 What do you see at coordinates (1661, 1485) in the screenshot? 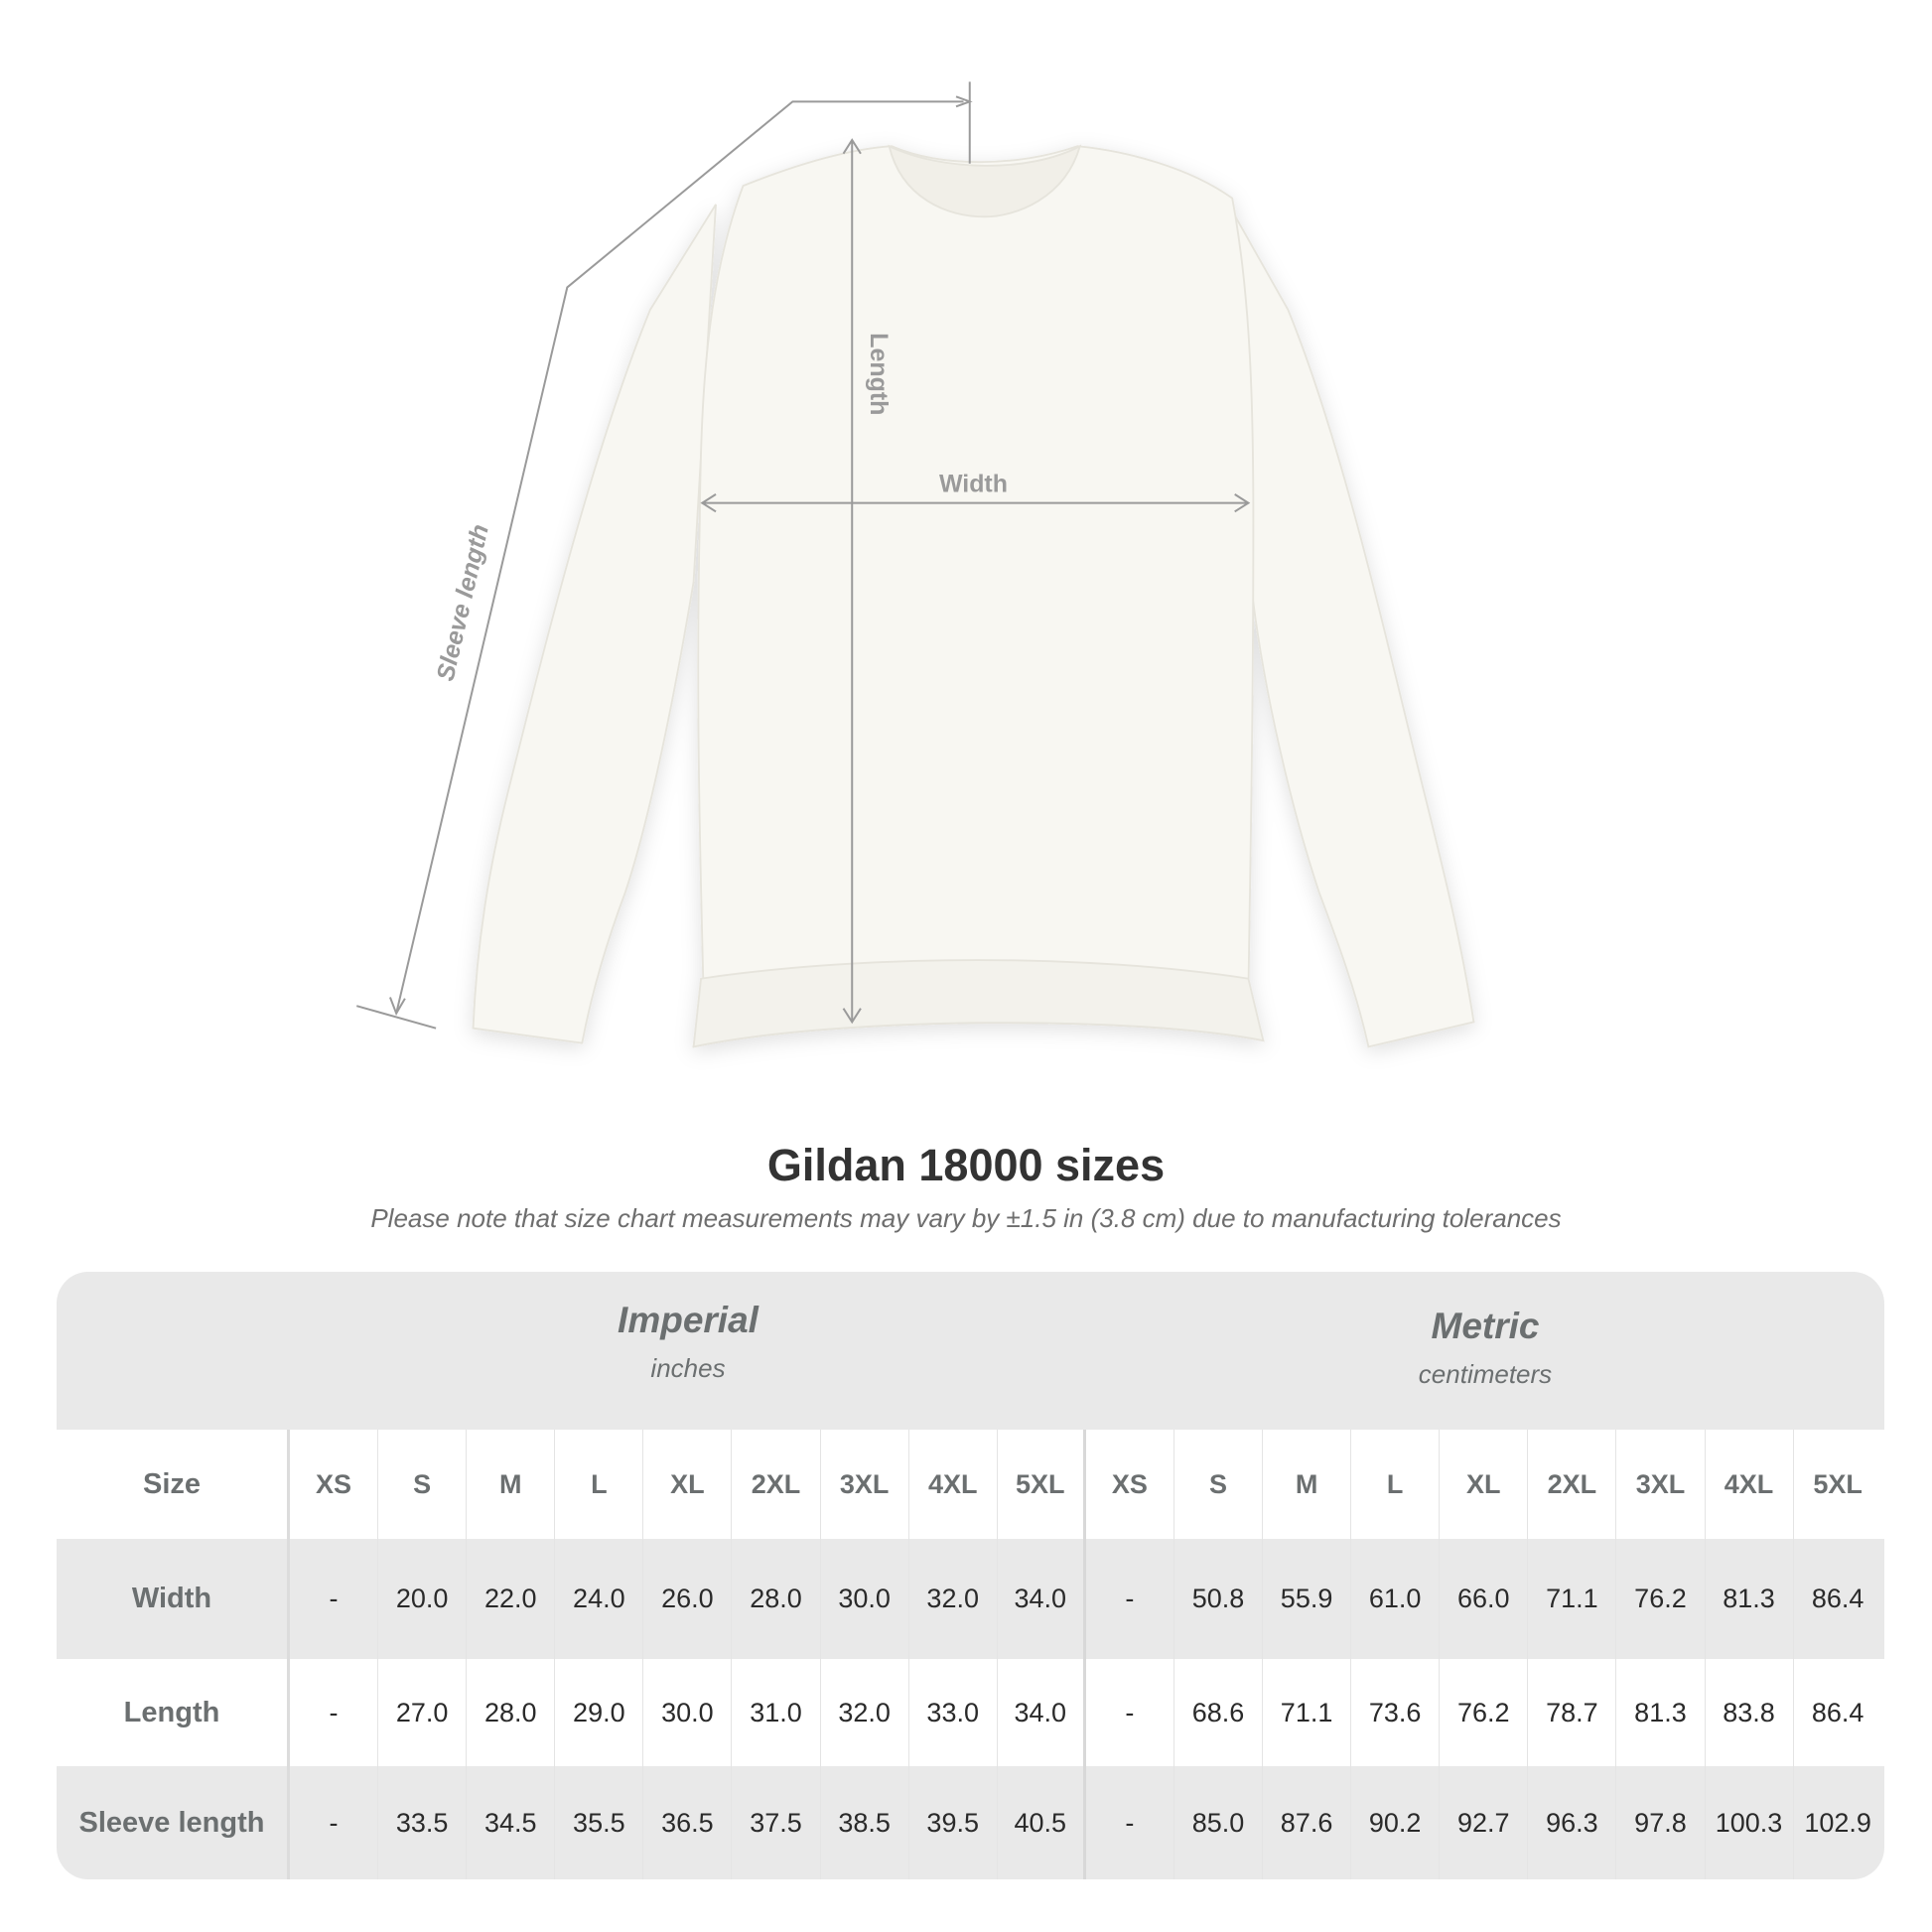
I see `size-header-metric: 3XL` at bounding box center [1661, 1485].